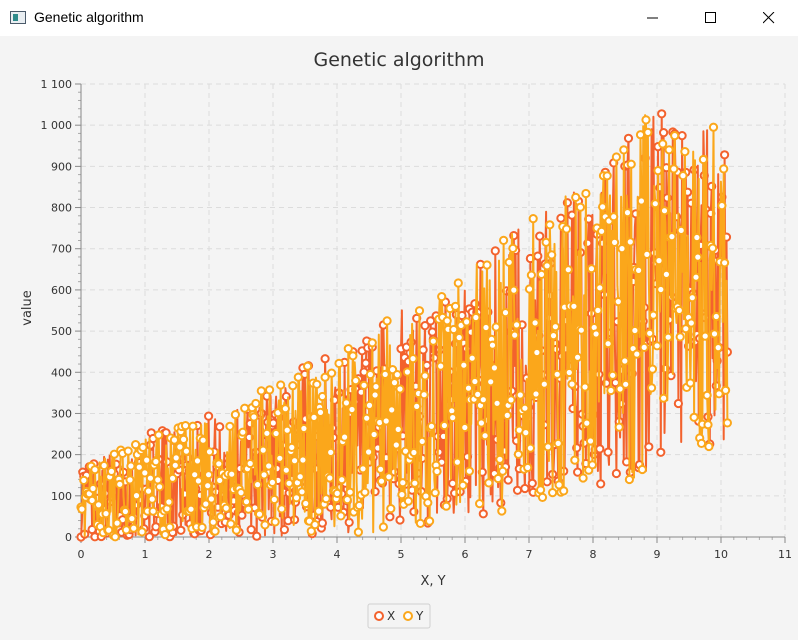 The image size is (798, 640). I want to click on minimize-button, so click(653, 18).